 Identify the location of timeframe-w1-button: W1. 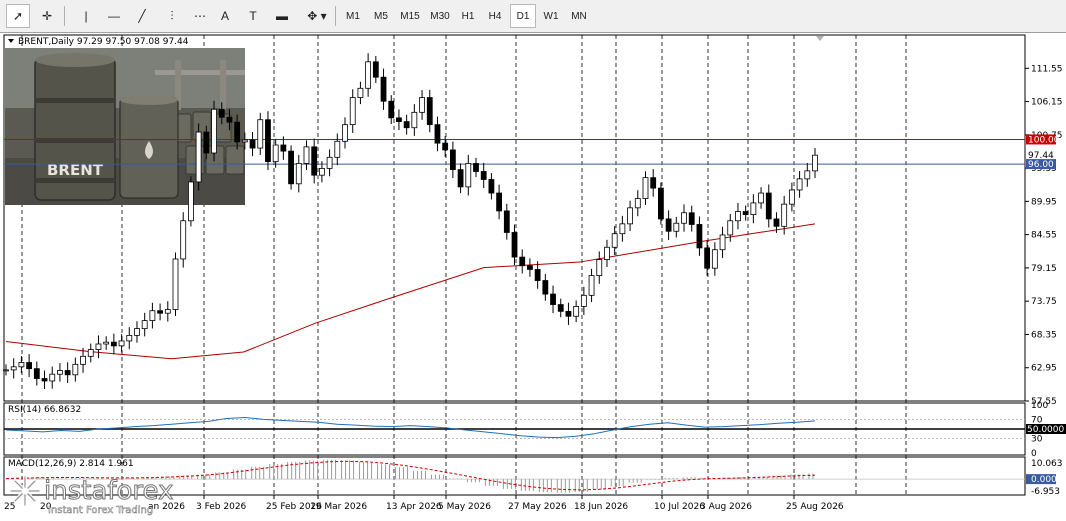
(551, 16).